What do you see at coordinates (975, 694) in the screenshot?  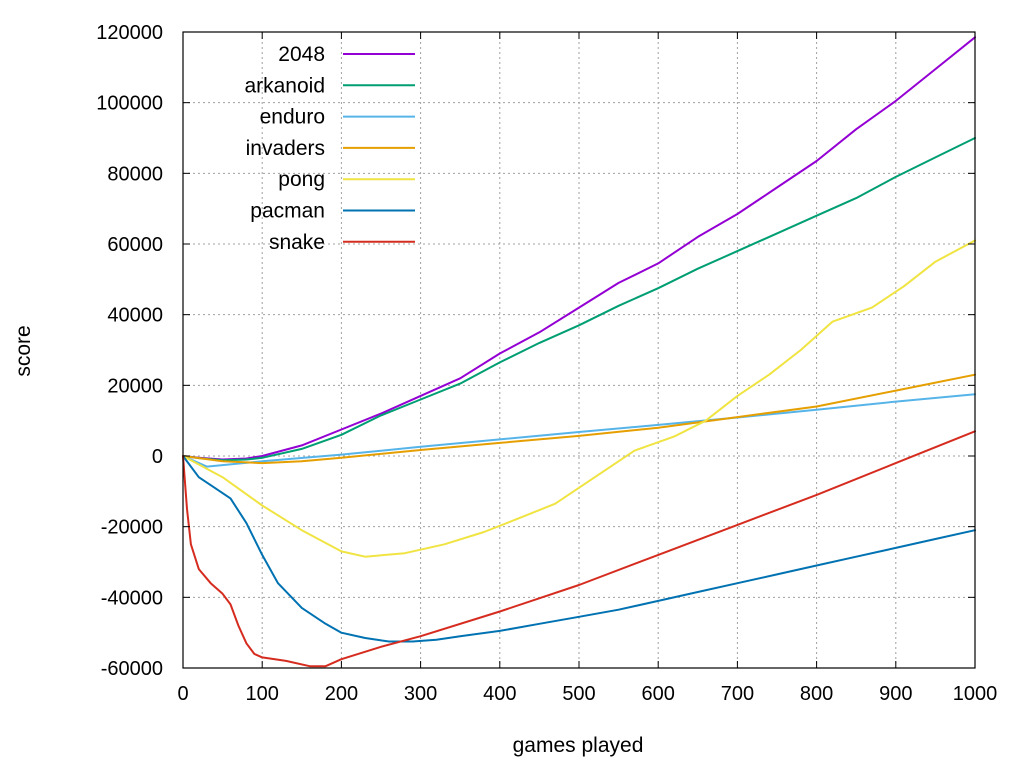 I see `x-tick-label: 1000` at bounding box center [975, 694].